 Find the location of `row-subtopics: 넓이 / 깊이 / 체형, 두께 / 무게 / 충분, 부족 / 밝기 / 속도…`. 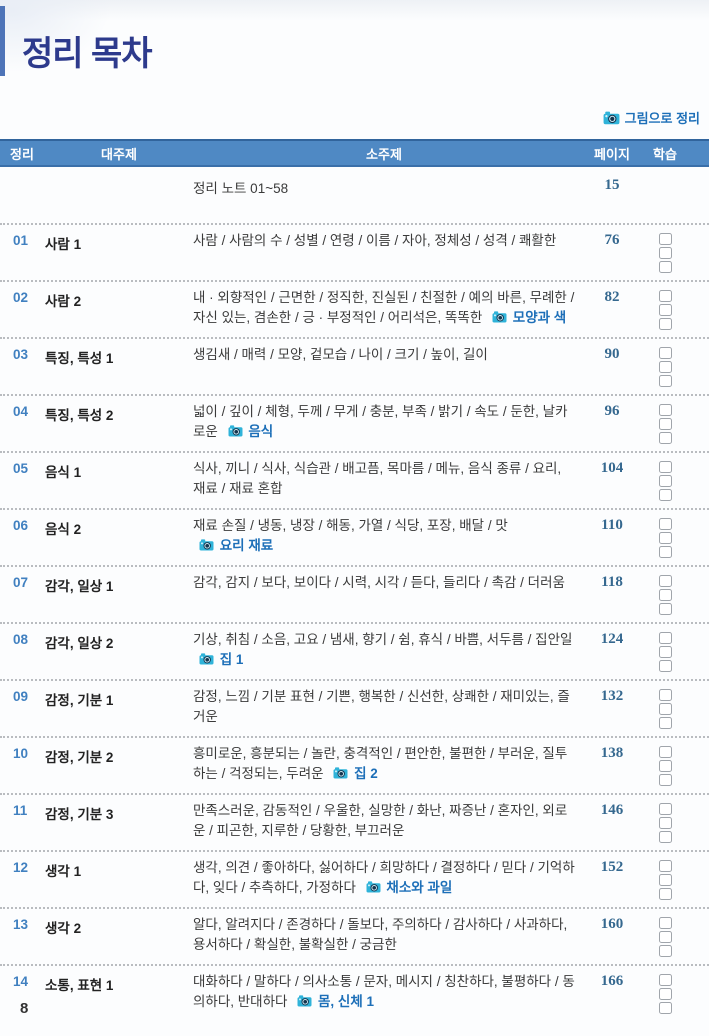

row-subtopics: 넓이 / 깊이 / 체형, 두께 / 무게 / 충분, 부족 / 밝기 / 속도… is located at coordinates (388, 421).